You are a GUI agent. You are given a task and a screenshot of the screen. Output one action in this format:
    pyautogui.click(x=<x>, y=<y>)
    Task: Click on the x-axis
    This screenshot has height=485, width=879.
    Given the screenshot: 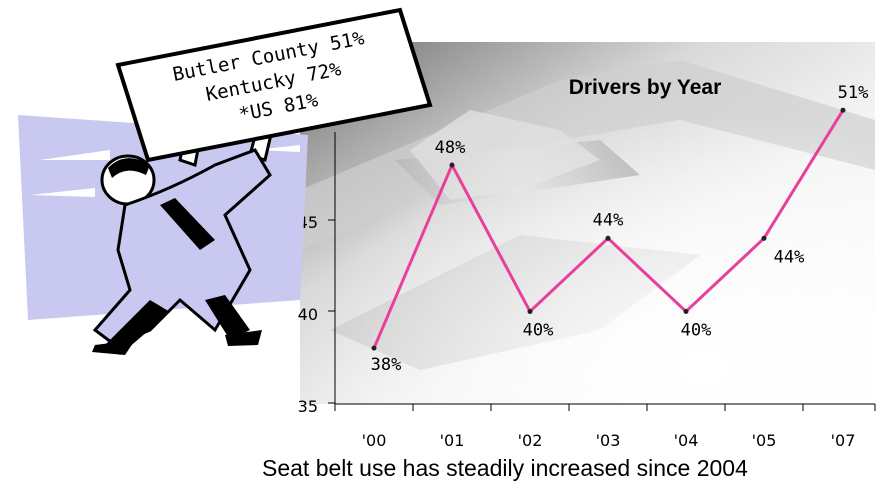 What is the action you would take?
    pyautogui.click(x=605, y=407)
    